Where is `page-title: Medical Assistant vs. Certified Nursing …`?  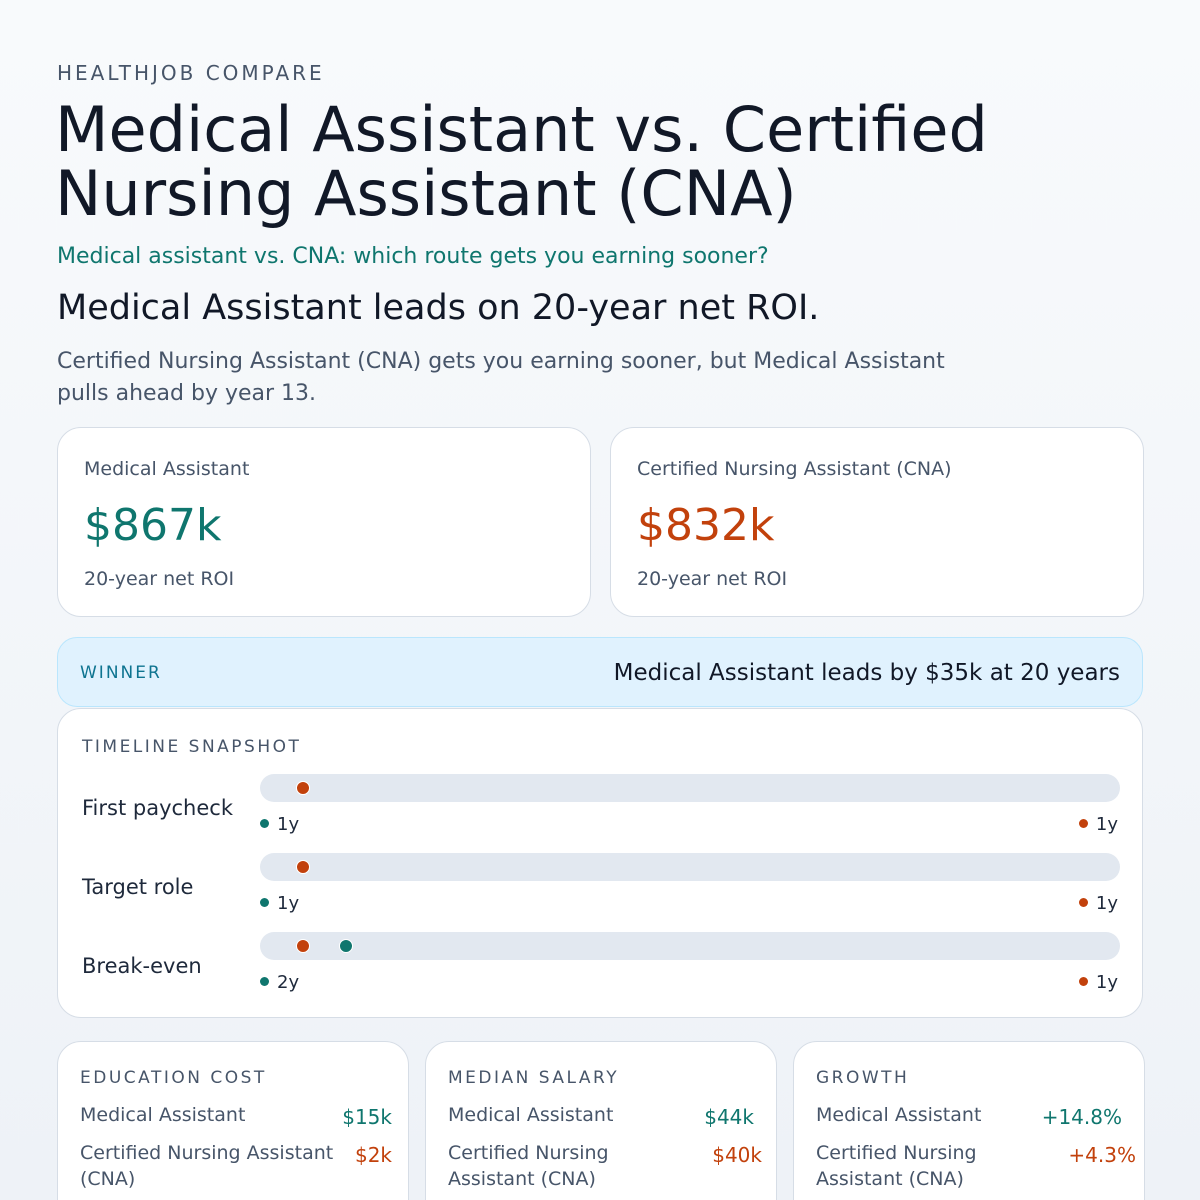
page-title: Medical Assistant vs. Certified Nursing … is located at coordinates (521, 161).